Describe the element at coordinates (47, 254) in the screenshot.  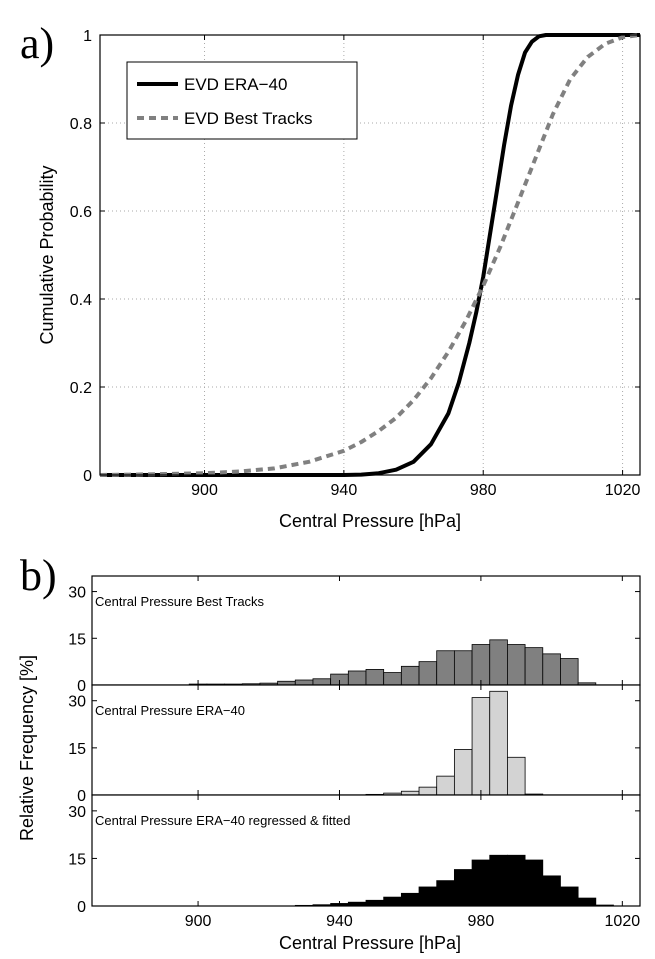
I see `panel-a-ylabel: Cumulative Probability` at that location.